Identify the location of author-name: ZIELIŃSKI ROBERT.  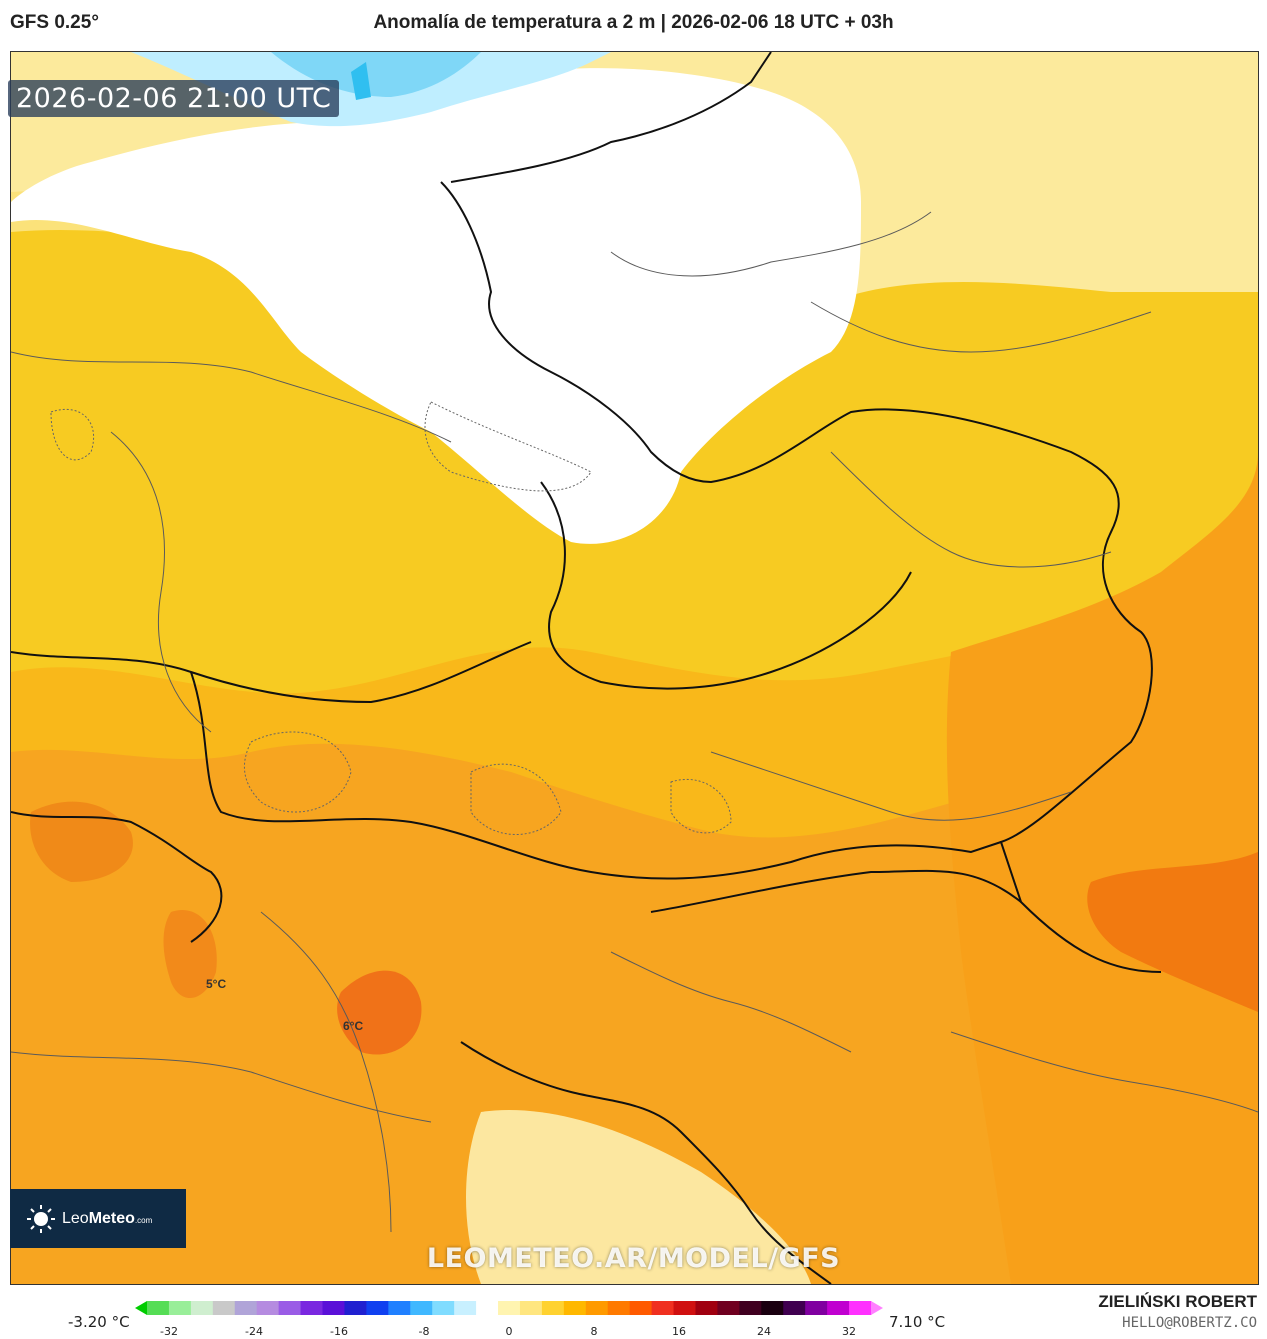
(1177, 1301).